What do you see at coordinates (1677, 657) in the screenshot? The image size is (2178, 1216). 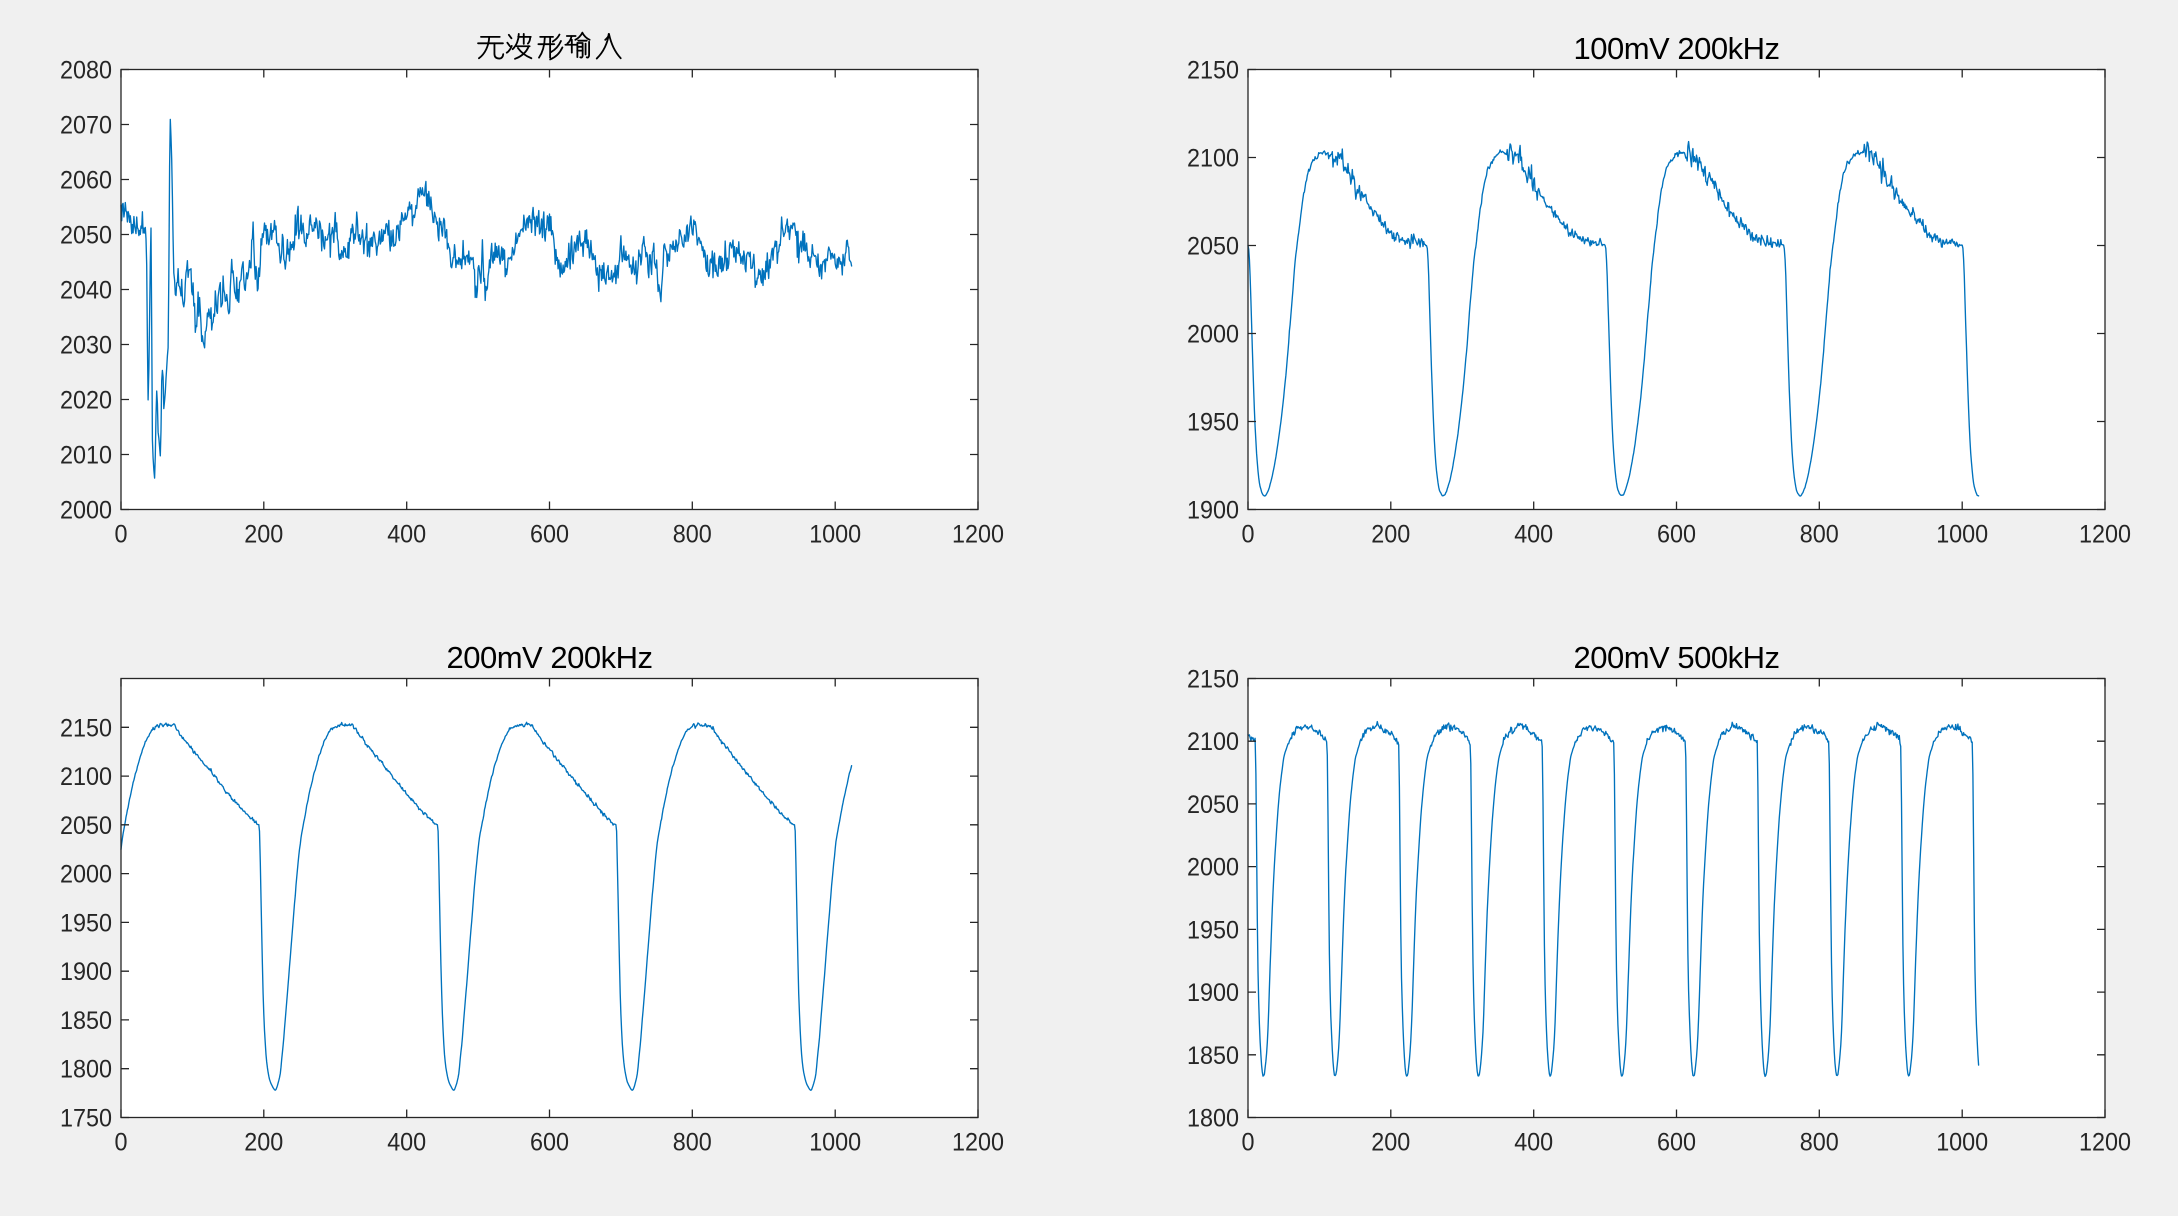 I see `svg-text: 200mV 500kHz` at bounding box center [1677, 657].